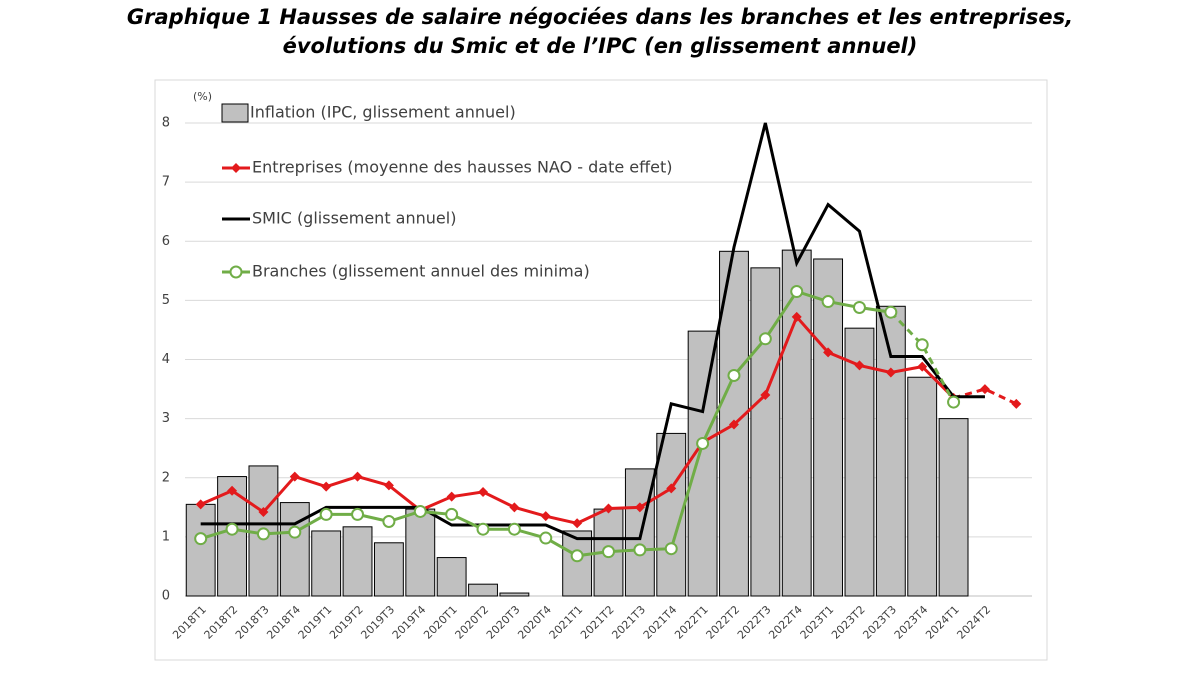  What do you see at coordinates (202, 96) in the screenshot?
I see `y-unit: (%)` at bounding box center [202, 96].